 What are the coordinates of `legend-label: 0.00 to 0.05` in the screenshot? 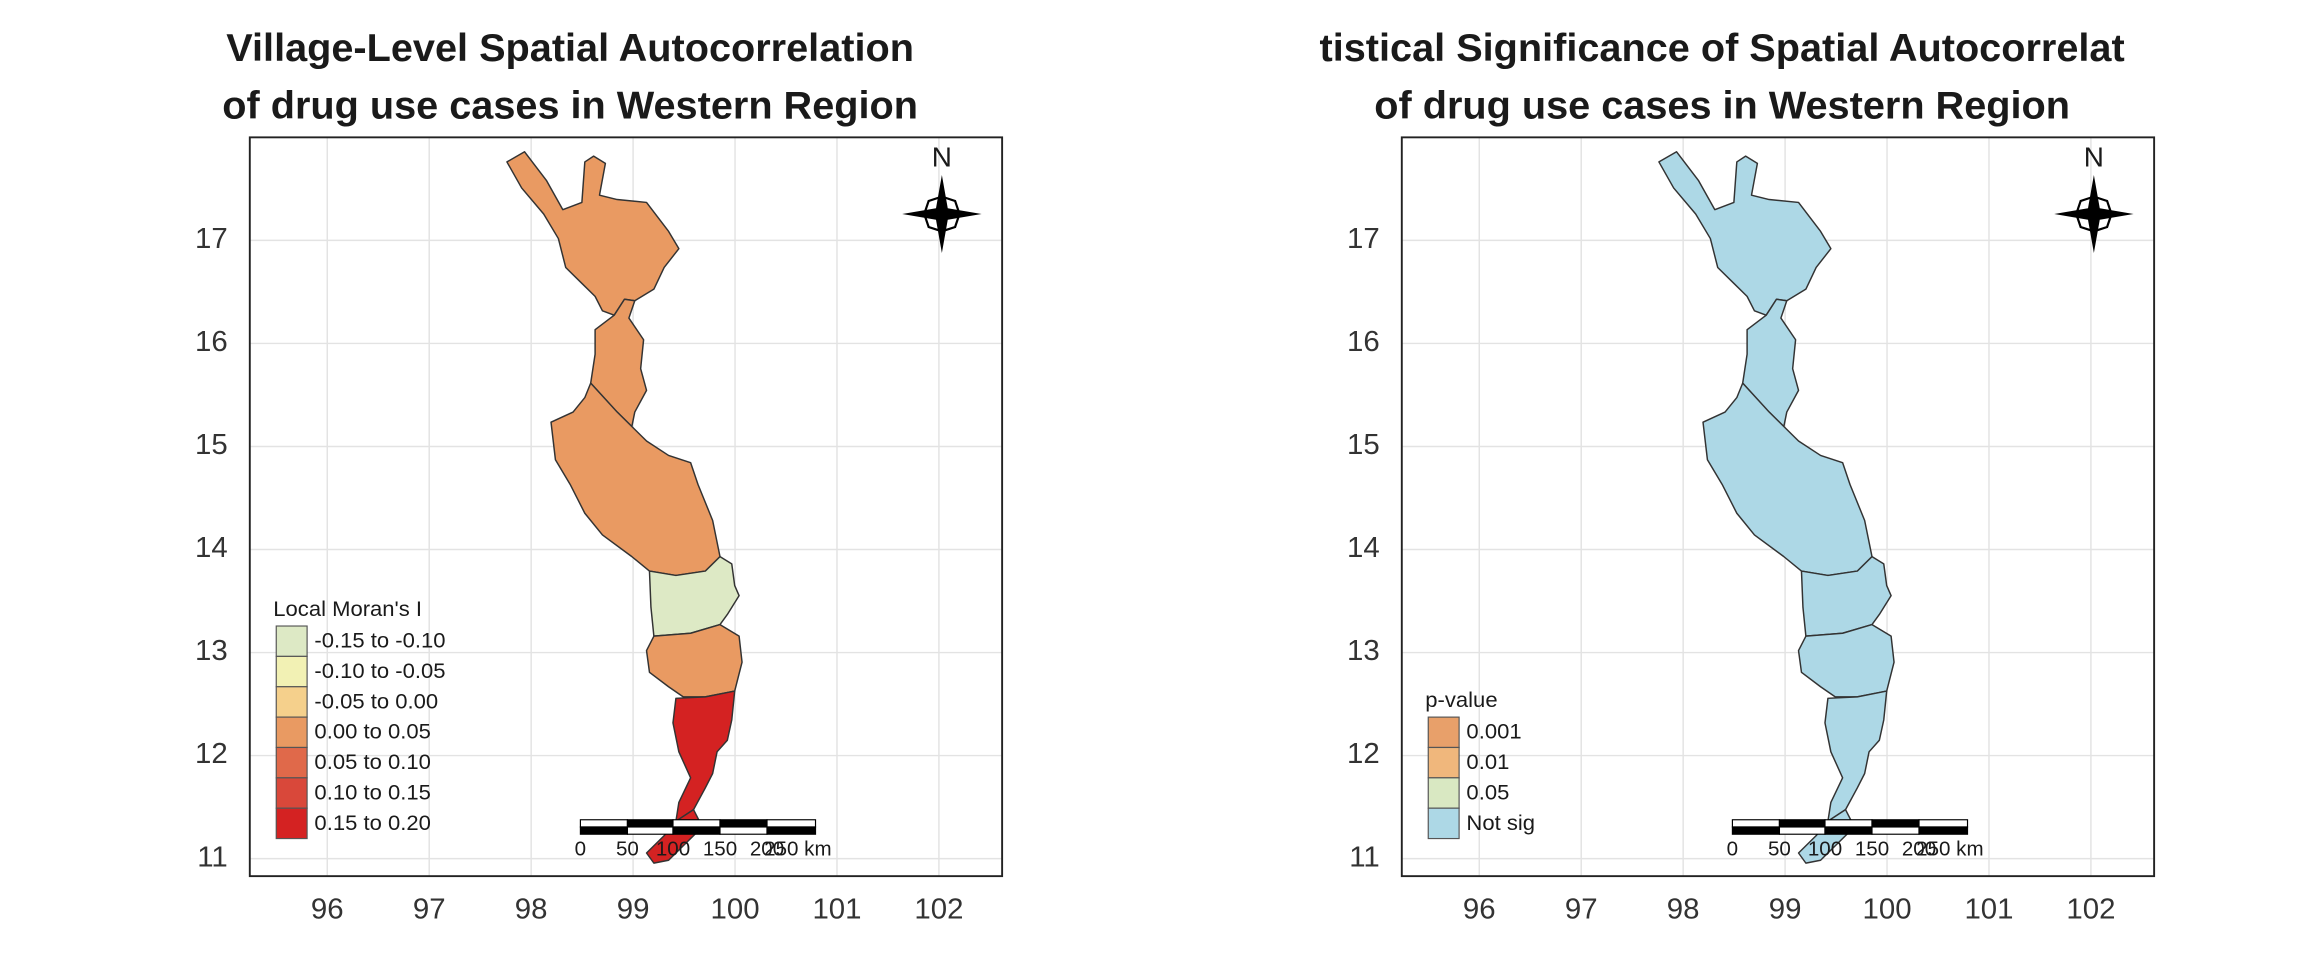 It's located at (372, 731).